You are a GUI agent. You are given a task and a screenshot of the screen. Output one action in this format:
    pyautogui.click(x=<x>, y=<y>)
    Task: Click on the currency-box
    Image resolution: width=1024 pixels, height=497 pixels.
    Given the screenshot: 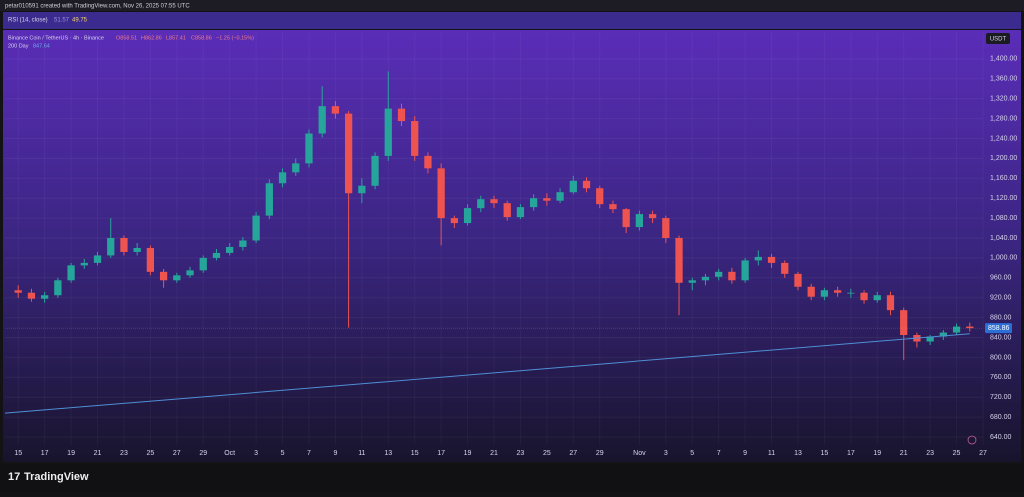 What is the action you would take?
    pyautogui.click(x=998, y=38)
    